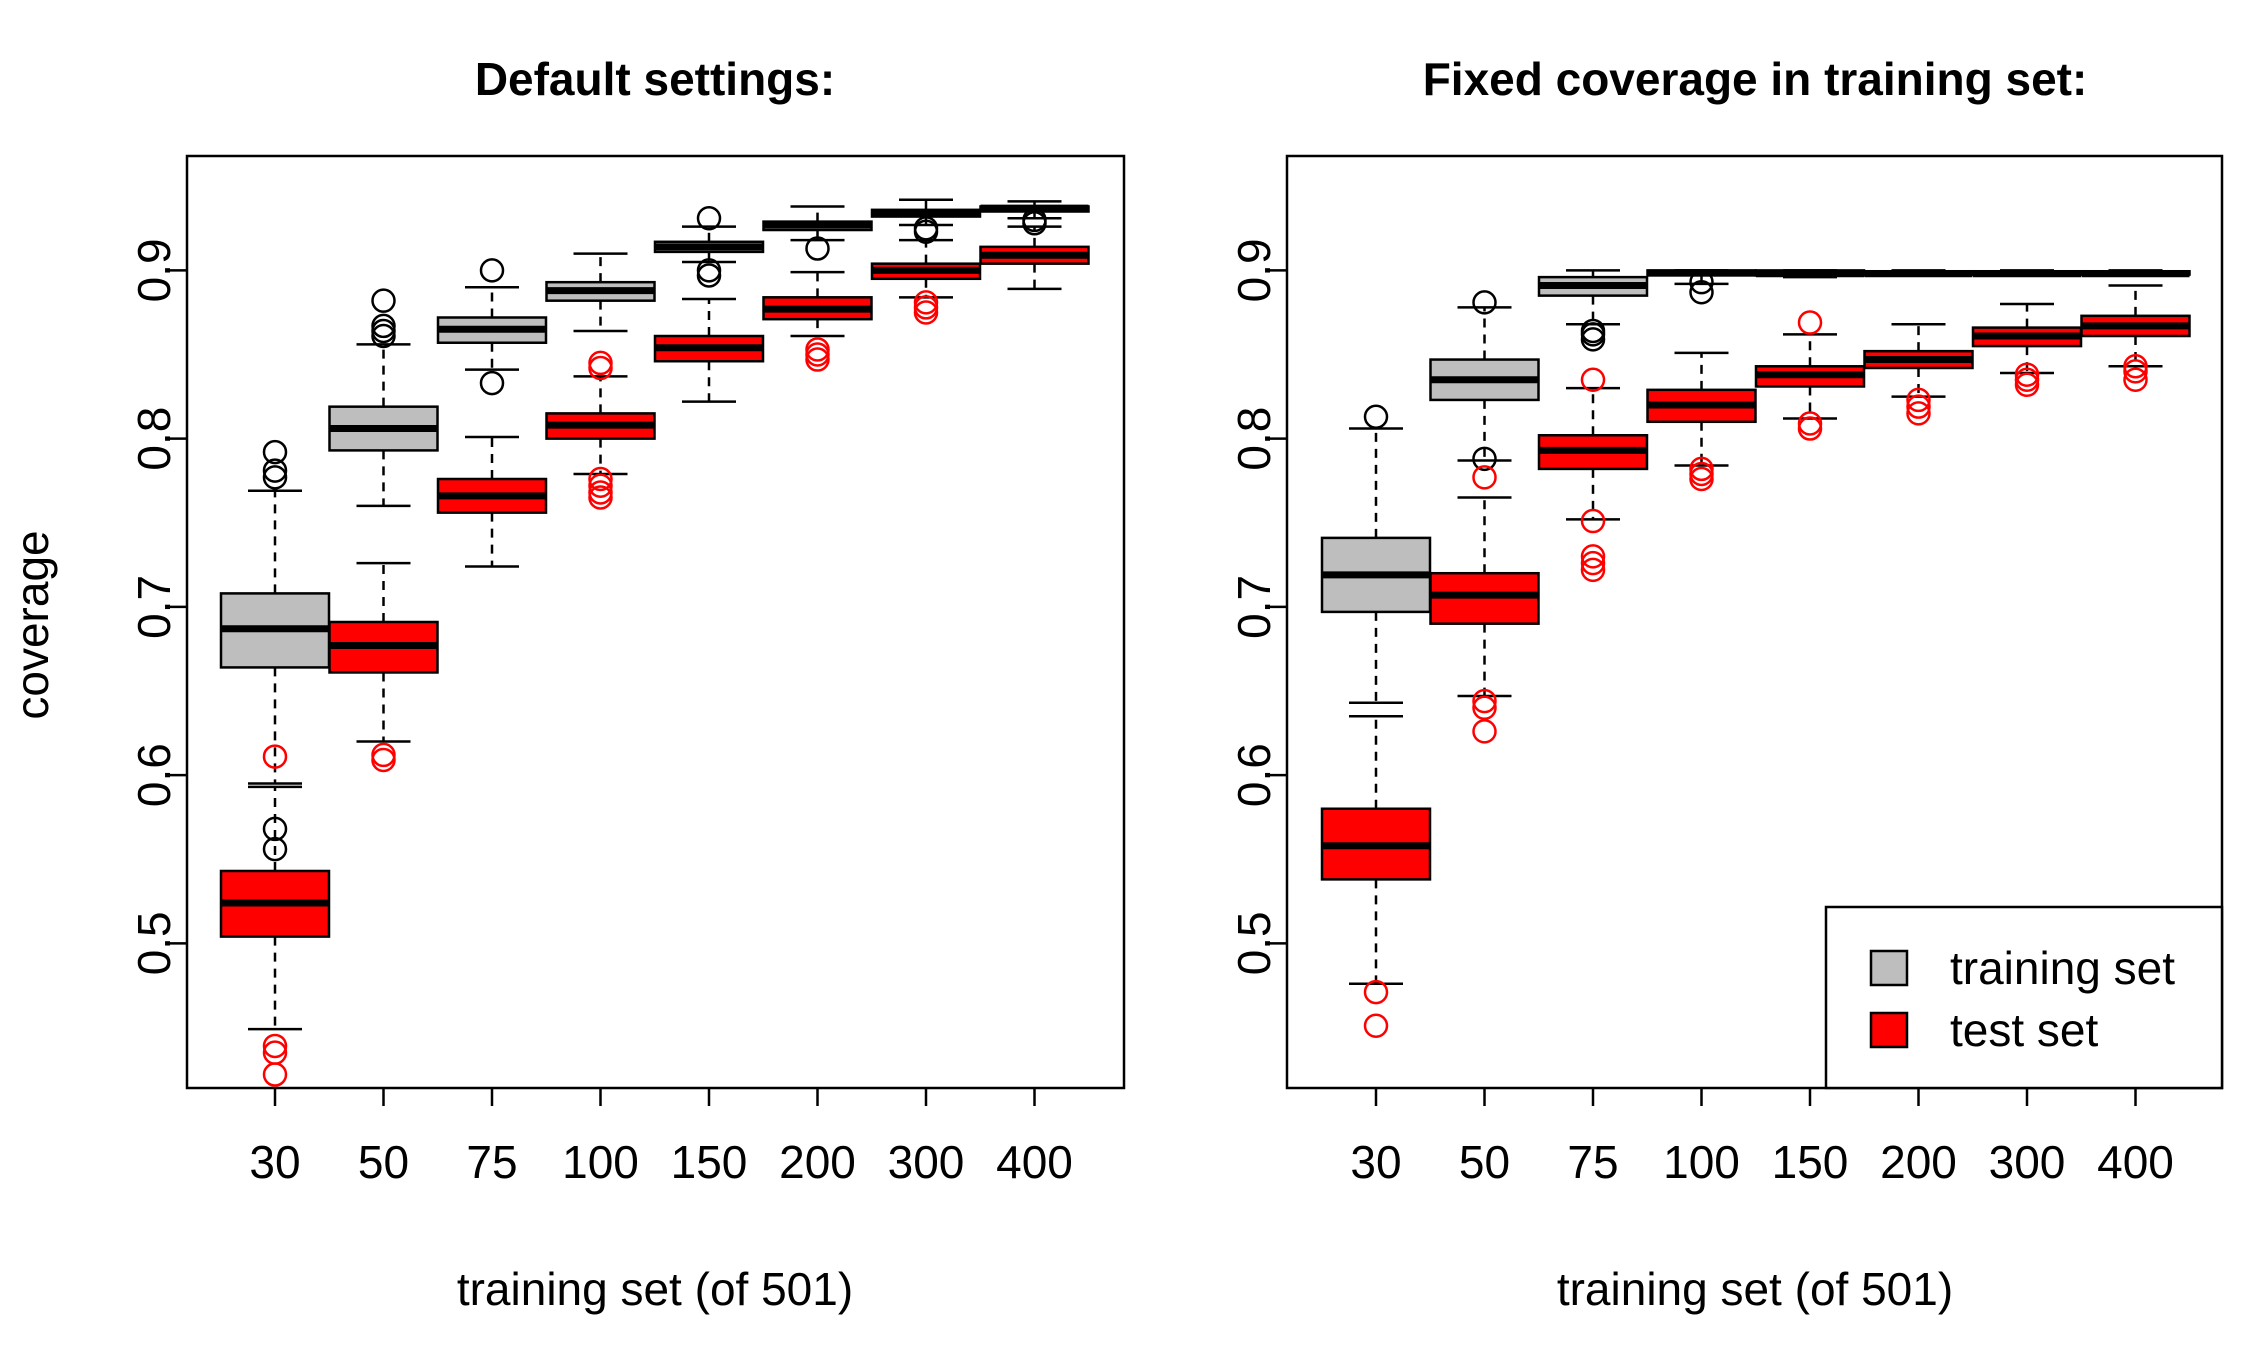  I want to click on x-tick-label: 30, so click(1375, 1162).